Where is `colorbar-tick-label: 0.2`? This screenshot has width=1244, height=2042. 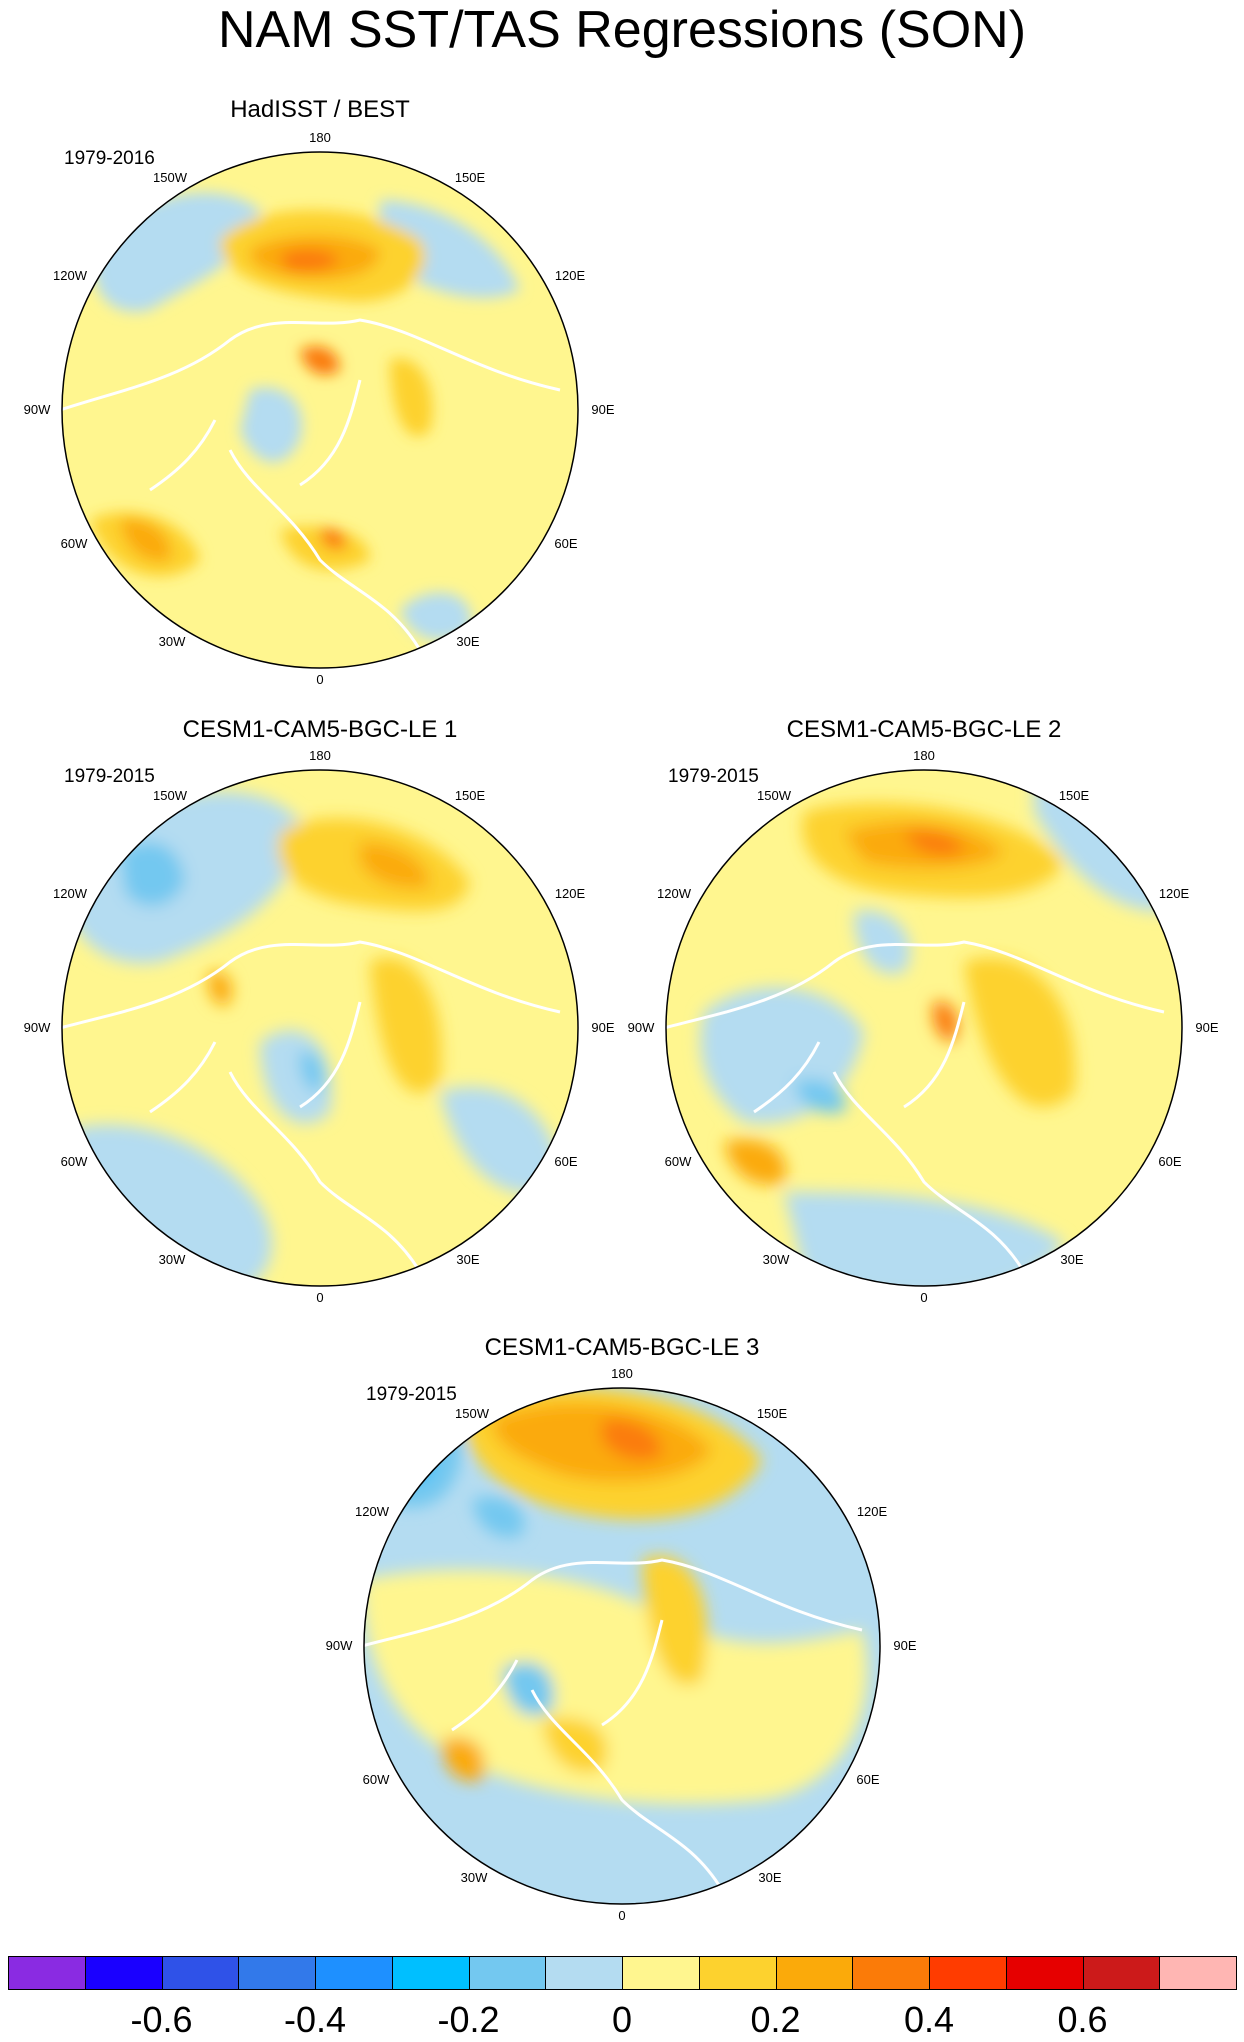 colorbar-tick-label: 0.2 is located at coordinates (775, 2019).